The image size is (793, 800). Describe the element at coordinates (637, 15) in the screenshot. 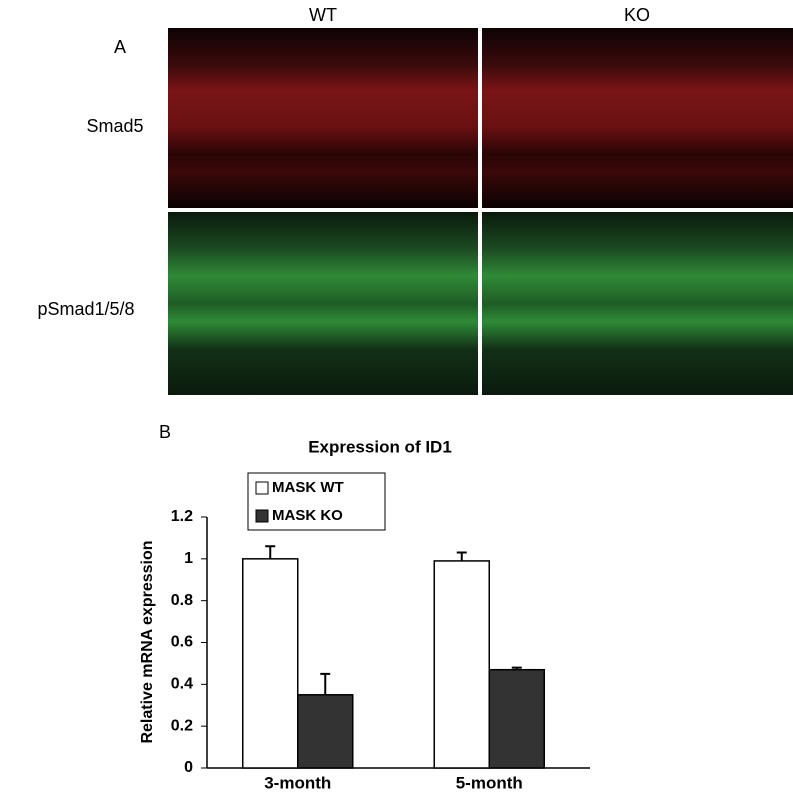

I see `column-label: KO` at that location.